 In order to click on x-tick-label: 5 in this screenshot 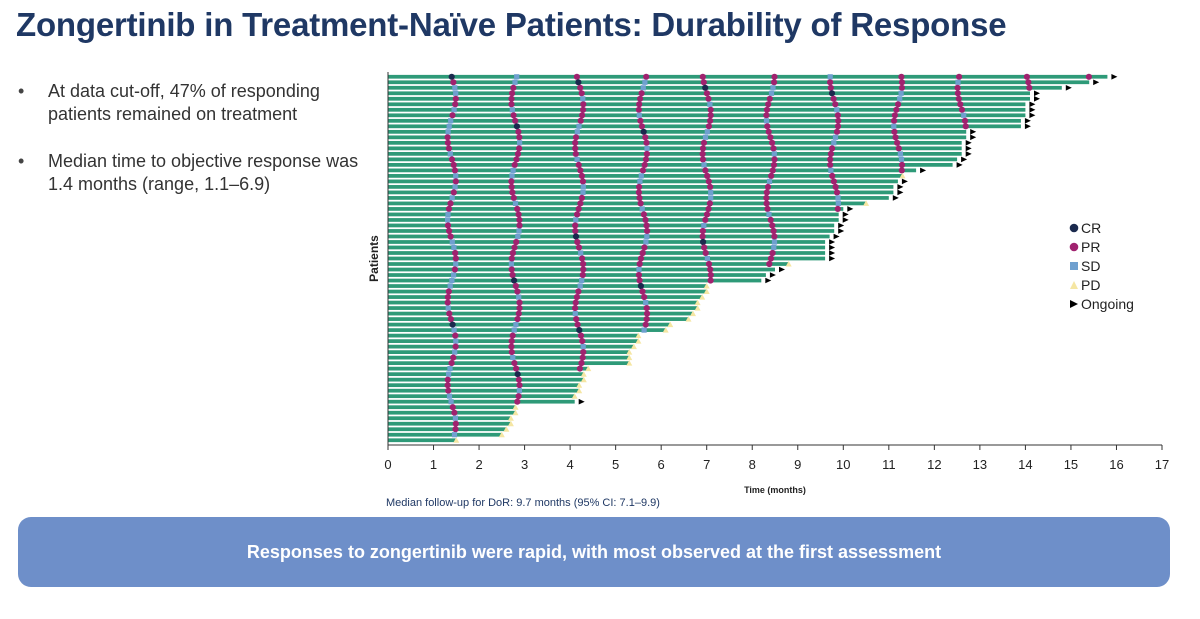, I will do `click(615, 464)`.